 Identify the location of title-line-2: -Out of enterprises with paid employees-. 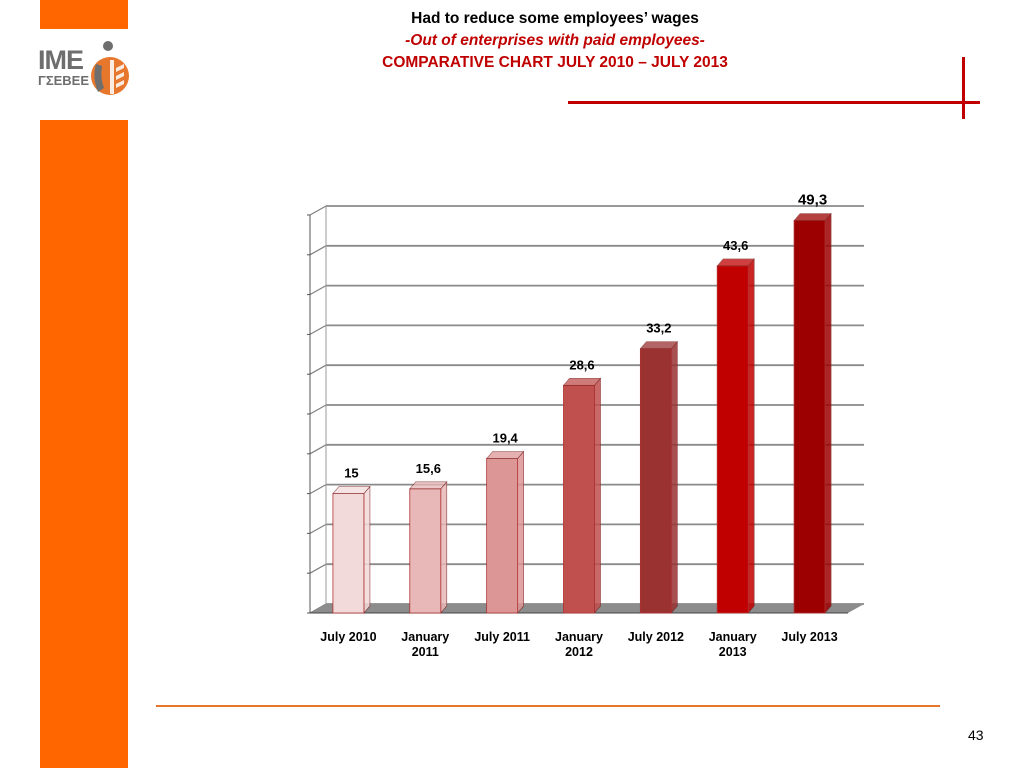
(555, 40).